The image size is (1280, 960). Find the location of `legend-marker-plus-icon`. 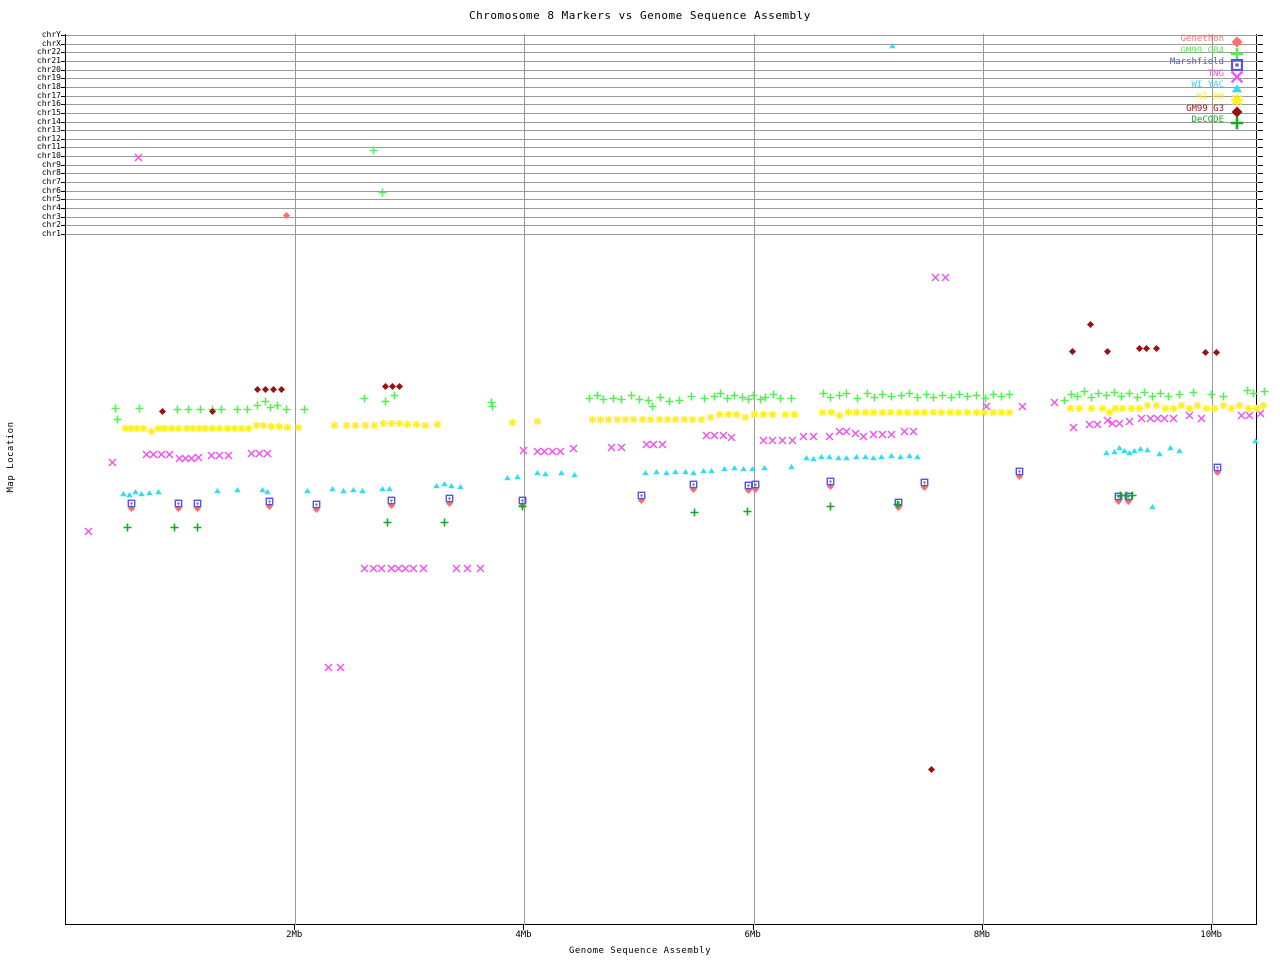

legend-marker-plus-icon is located at coordinates (1237, 53).